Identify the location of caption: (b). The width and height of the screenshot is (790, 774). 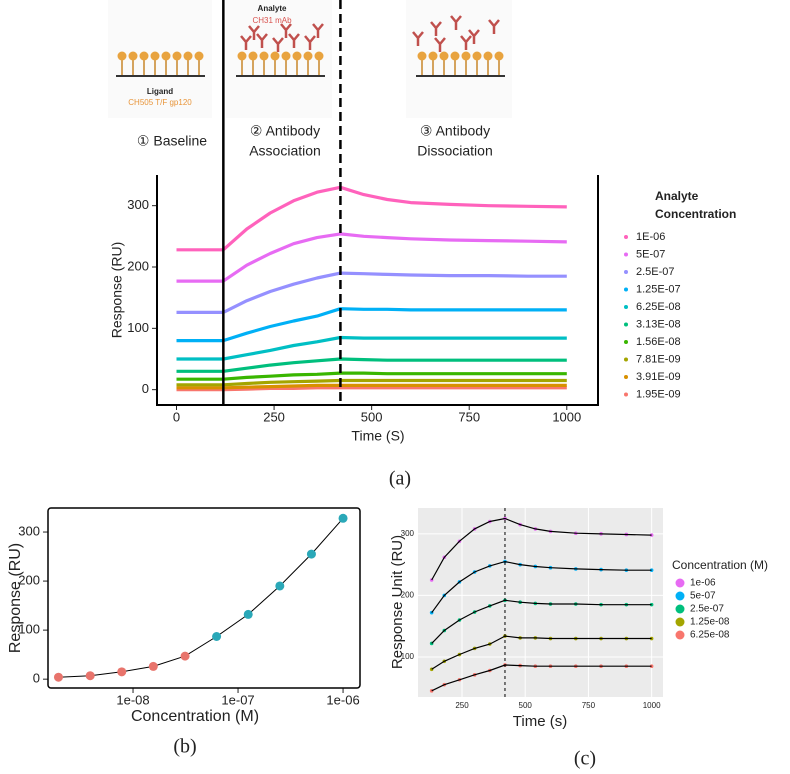
(184, 747).